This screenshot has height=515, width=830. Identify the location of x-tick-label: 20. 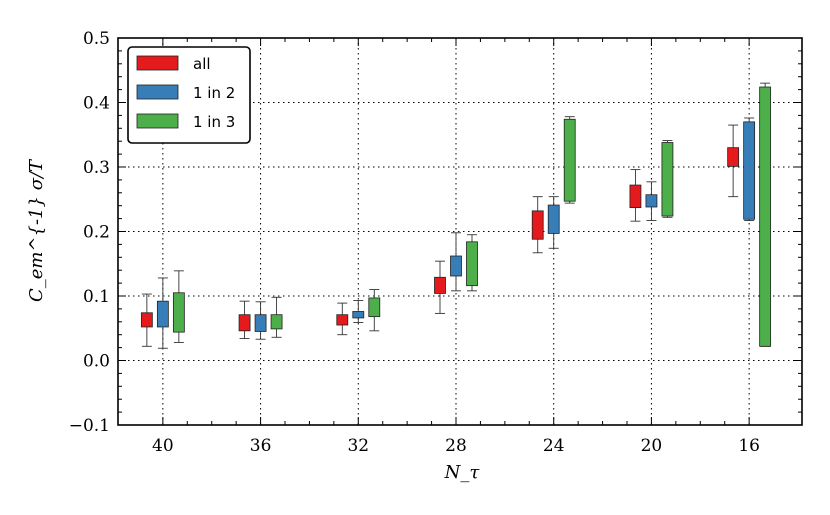
(652, 446).